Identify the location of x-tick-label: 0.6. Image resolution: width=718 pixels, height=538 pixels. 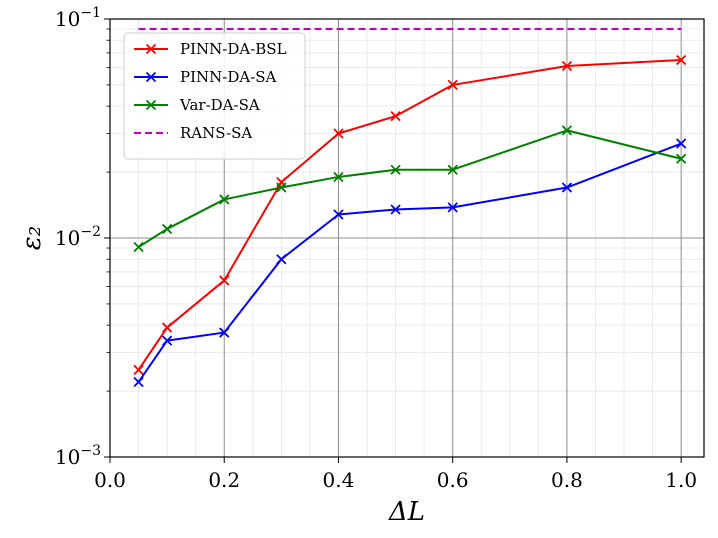
(453, 480).